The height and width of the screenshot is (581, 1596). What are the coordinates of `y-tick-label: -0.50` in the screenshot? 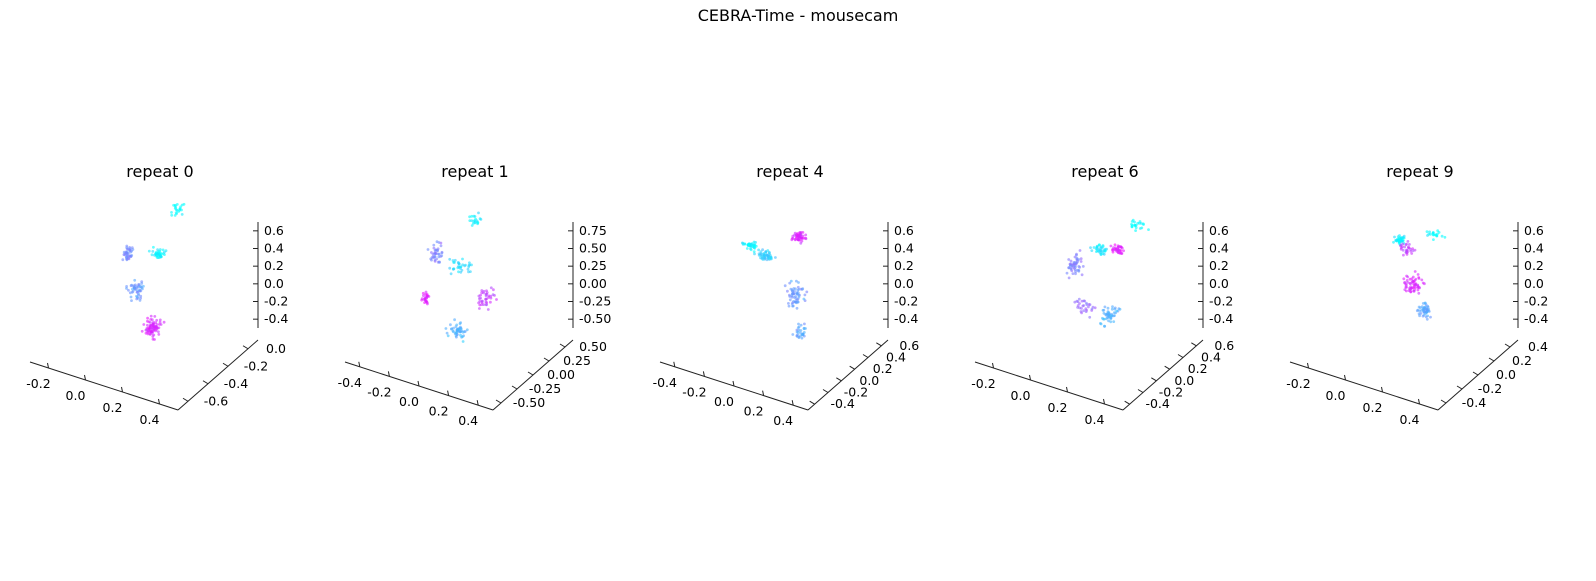 It's located at (529, 402).